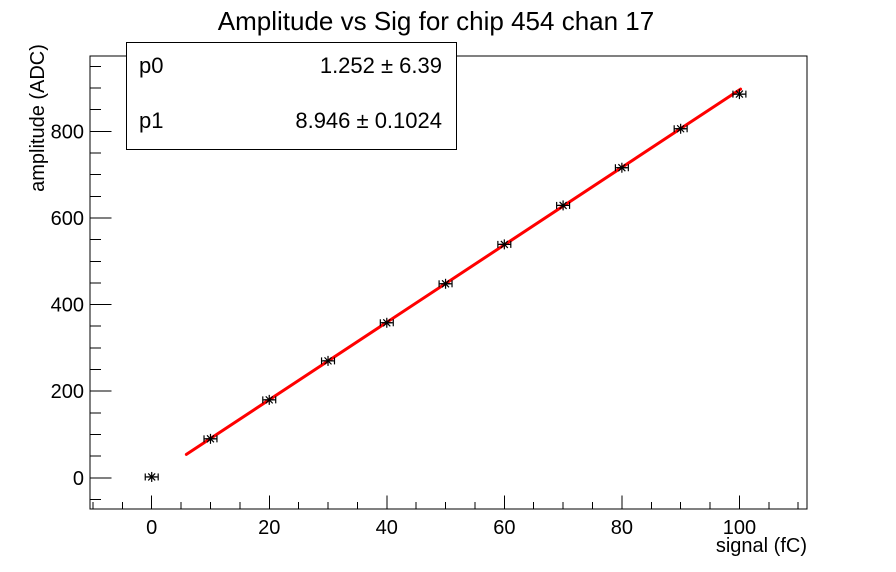 The height and width of the screenshot is (572, 896). What do you see at coordinates (387, 528) in the screenshot?
I see `x-tick-label: 40` at bounding box center [387, 528].